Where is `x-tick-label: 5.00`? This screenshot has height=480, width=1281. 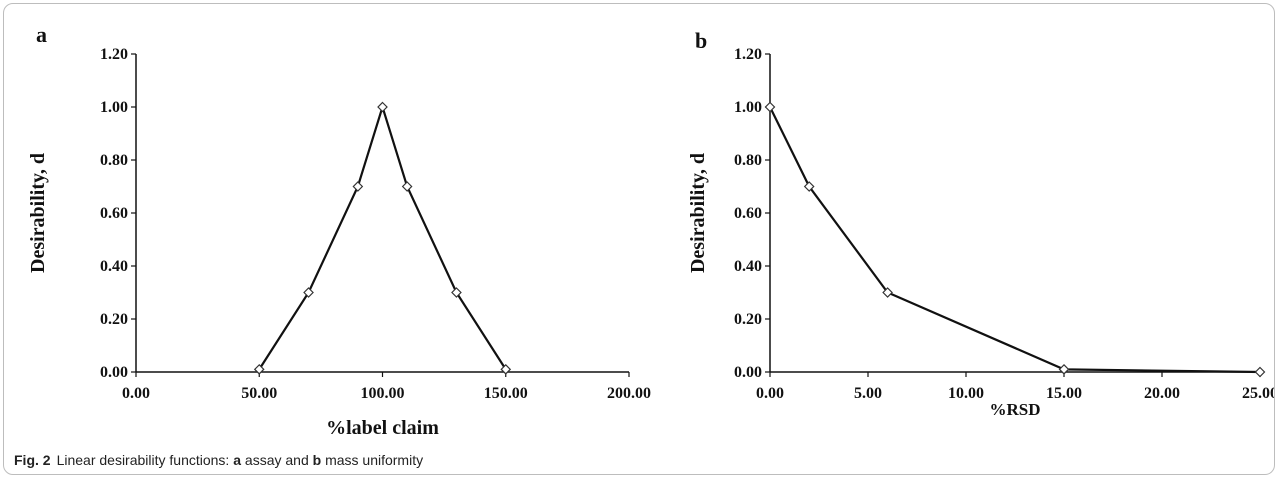 x-tick-label: 5.00 is located at coordinates (868, 393).